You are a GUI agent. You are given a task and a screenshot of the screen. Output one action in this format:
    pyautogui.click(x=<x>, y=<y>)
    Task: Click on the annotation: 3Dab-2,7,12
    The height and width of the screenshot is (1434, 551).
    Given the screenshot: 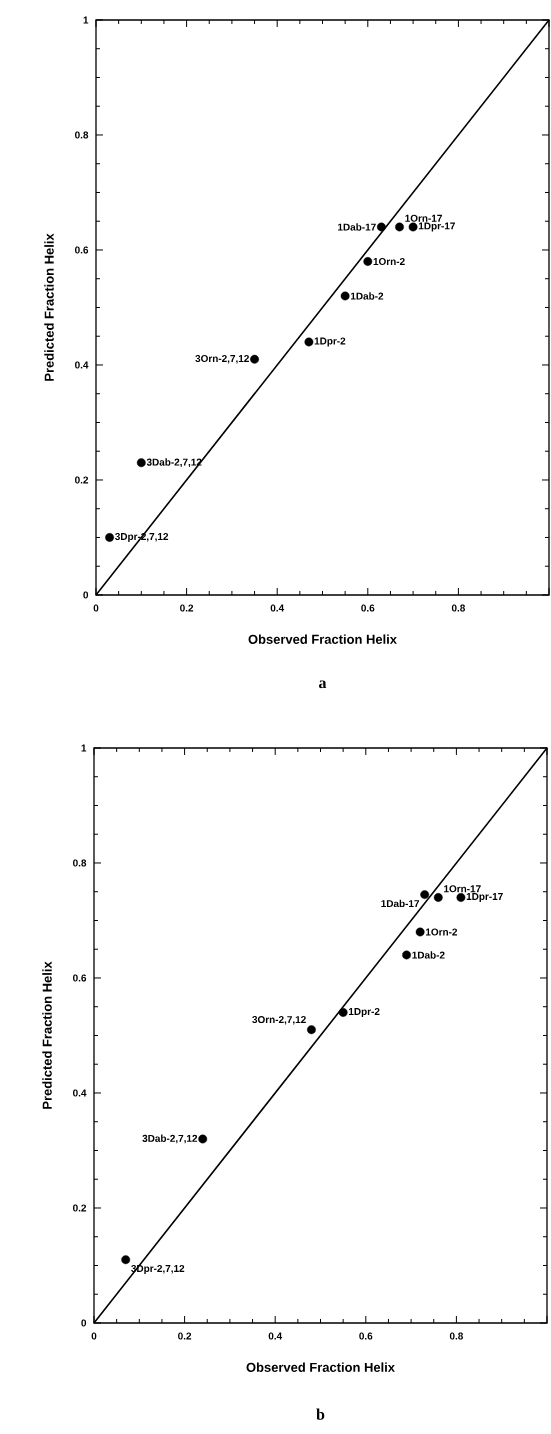 What is the action you would take?
    pyautogui.click(x=170, y=1139)
    